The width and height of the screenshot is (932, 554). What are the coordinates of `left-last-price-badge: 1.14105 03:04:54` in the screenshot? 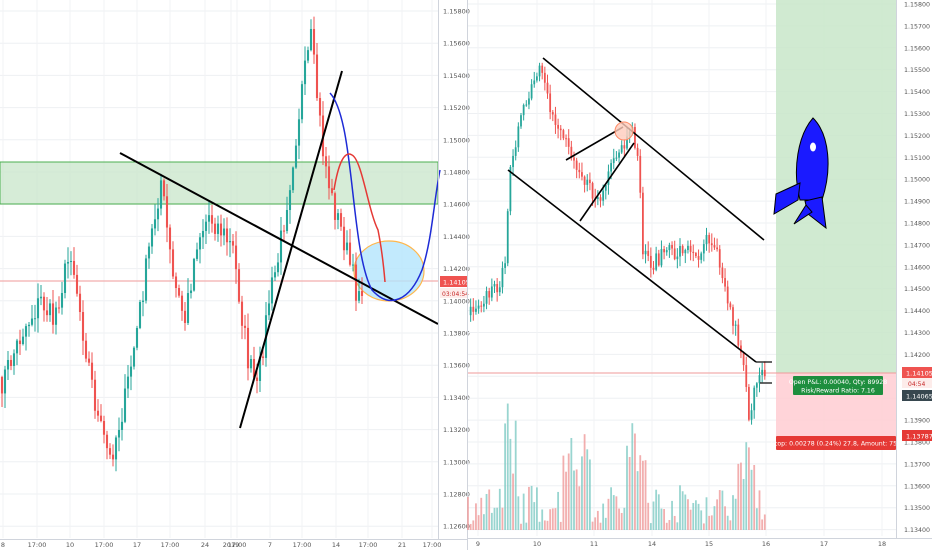 It's located at (455, 287).